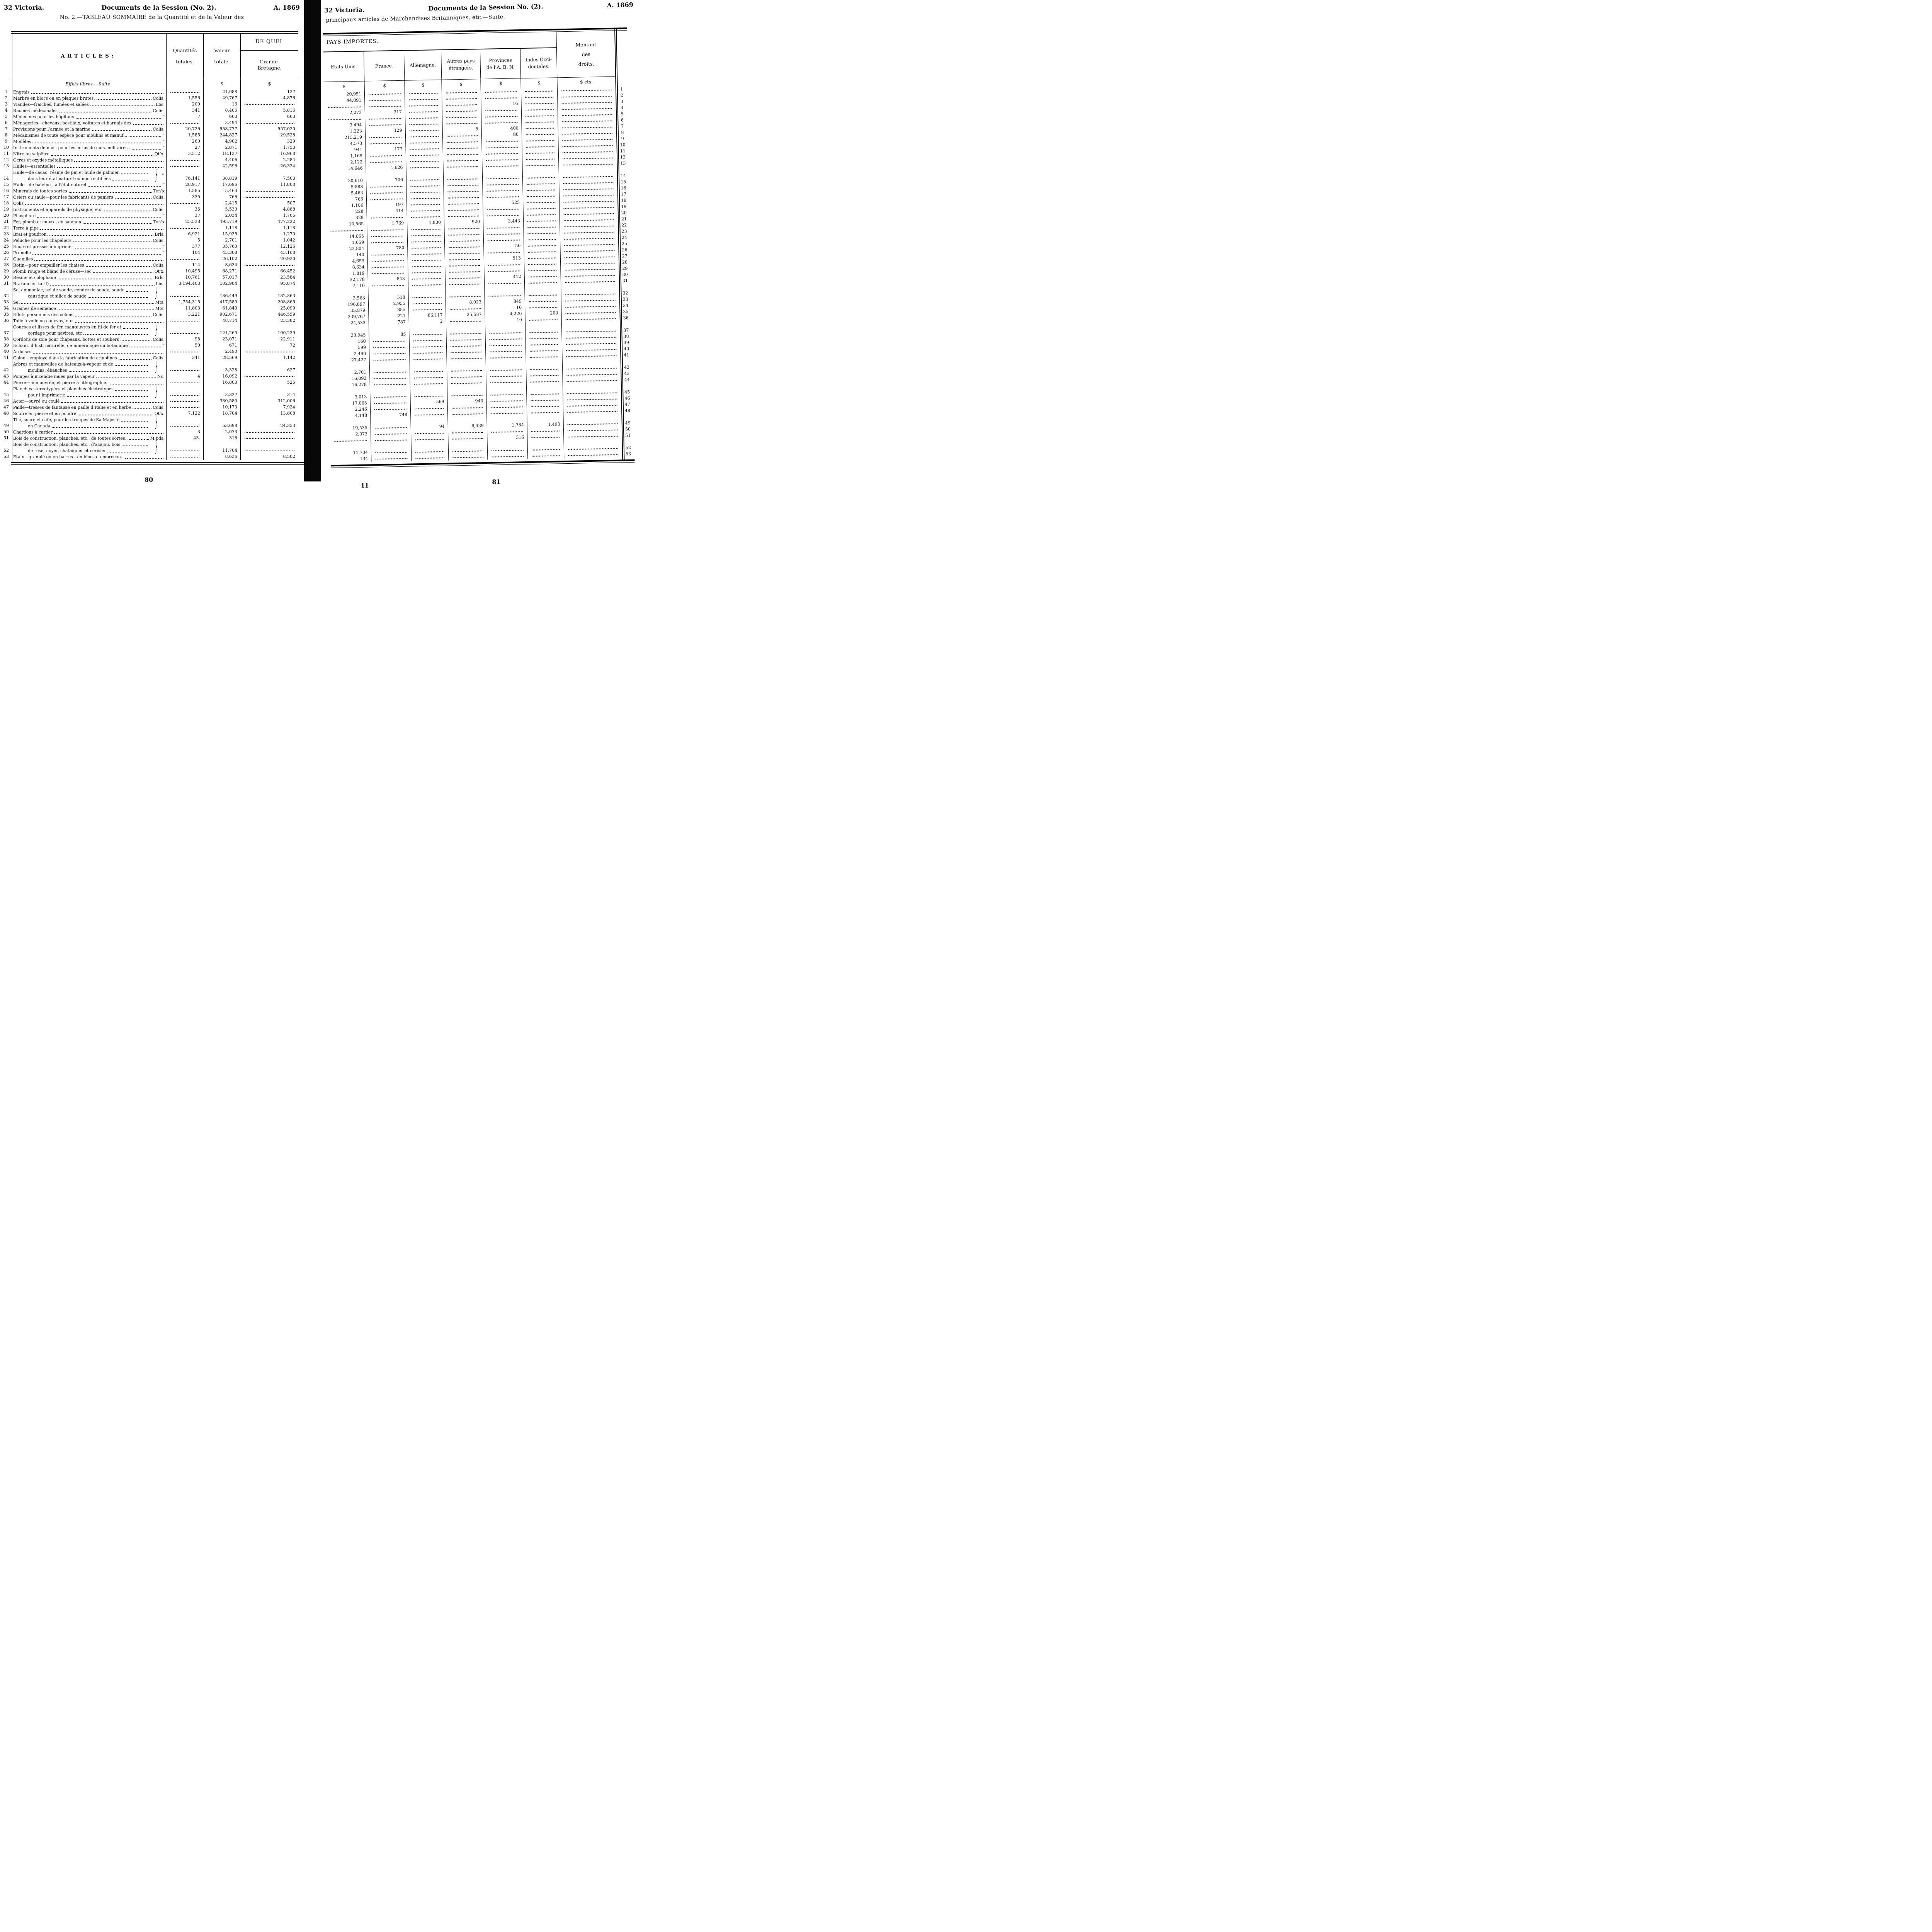 The height and width of the screenshot is (1932, 1932). I want to click on value-cell: 7, so click(184, 117).